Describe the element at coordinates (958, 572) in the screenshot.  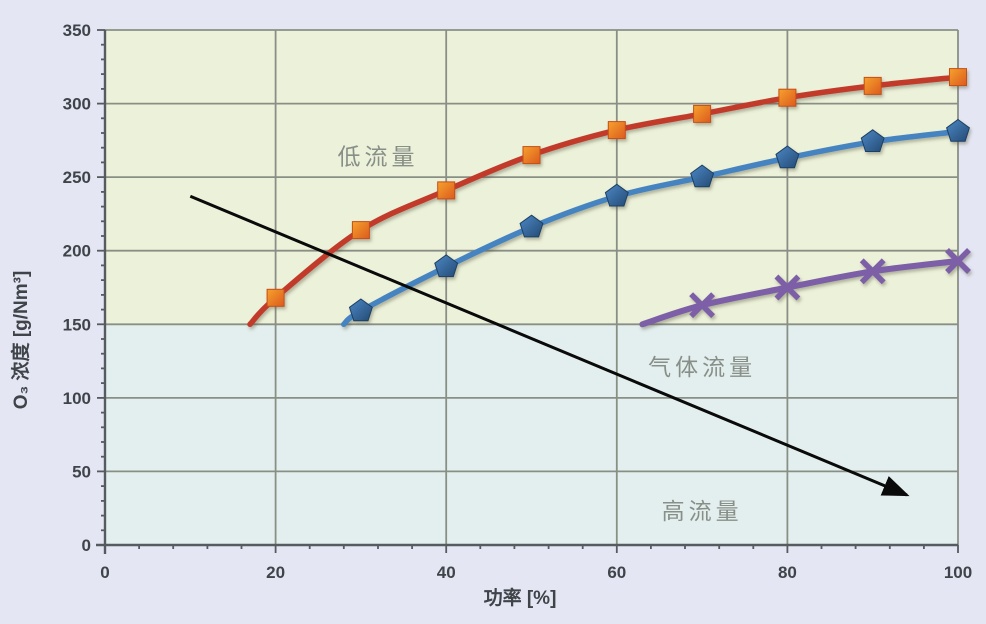
I see `x-tick-label: 100` at that location.